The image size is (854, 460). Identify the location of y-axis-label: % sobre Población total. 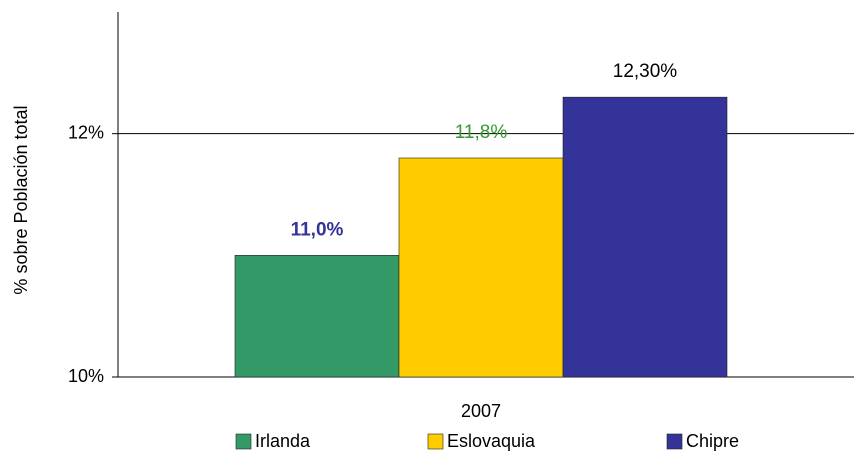
(21, 199).